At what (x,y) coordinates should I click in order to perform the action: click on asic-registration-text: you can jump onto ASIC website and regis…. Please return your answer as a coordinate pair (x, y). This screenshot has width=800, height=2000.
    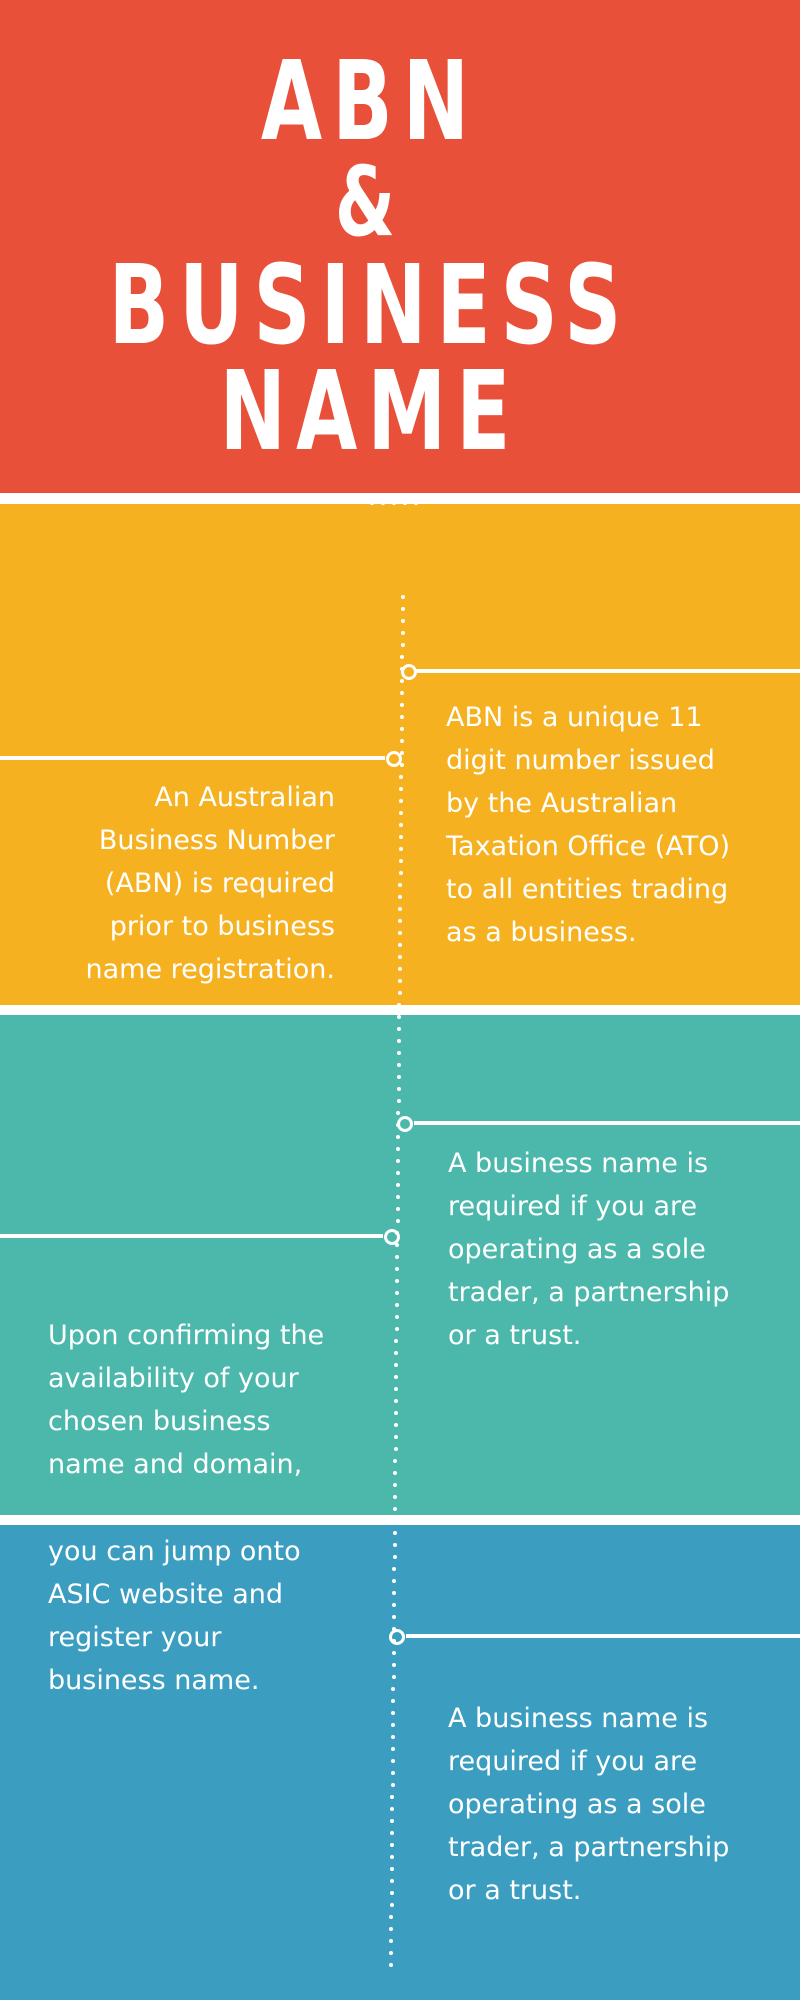
    Looking at the image, I should click on (174, 1616).